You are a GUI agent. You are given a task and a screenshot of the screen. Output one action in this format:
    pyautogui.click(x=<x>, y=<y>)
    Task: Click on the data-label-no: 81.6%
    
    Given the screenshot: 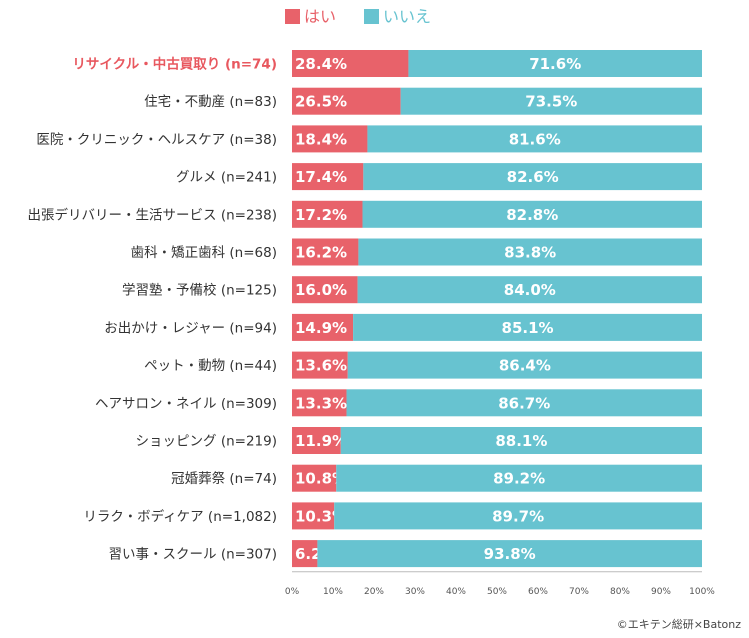 What is the action you would take?
    pyautogui.click(x=535, y=139)
    